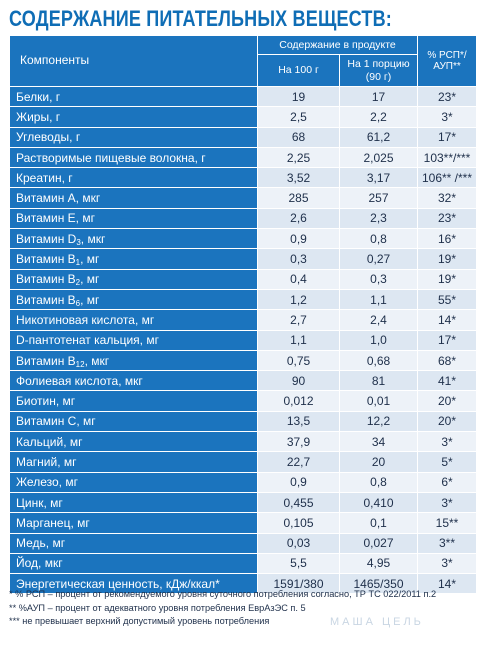  I want to click on value-percent: 19*, so click(447, 259).